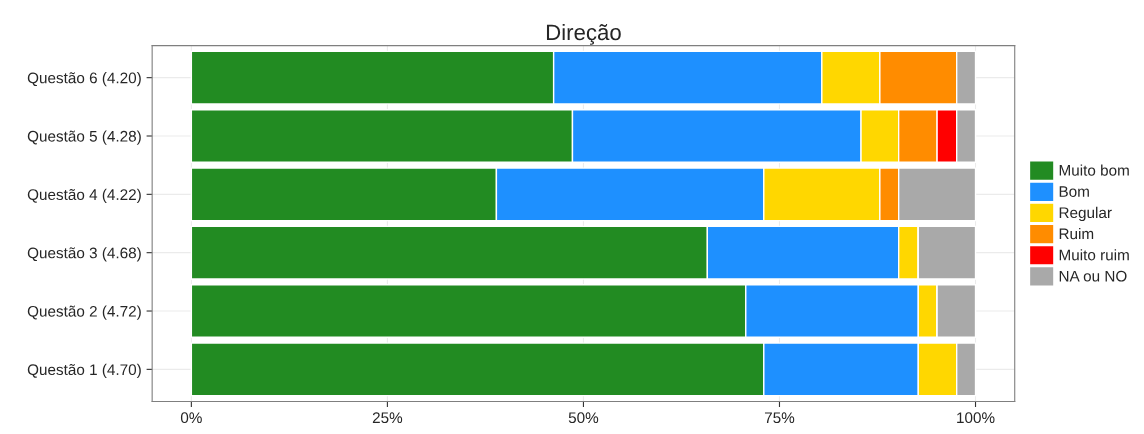 This screenshot has width=1144, height=434. Describe the element at coordinates (84, 371) in the screenshot. I see `y-tick-label: Questão 1 (4.70)` at that location.